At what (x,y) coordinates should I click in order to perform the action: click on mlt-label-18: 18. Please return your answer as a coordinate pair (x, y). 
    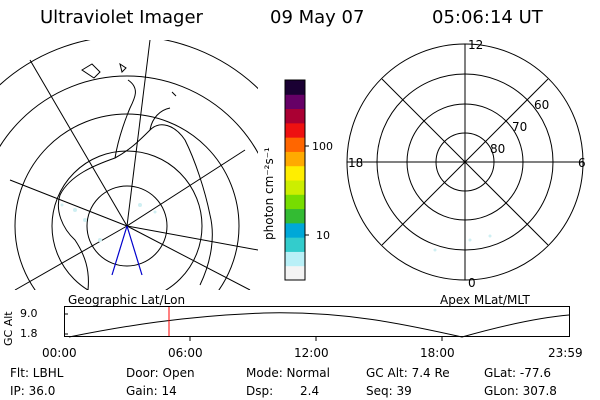
    Looking at the image, I should click on (356, 163).